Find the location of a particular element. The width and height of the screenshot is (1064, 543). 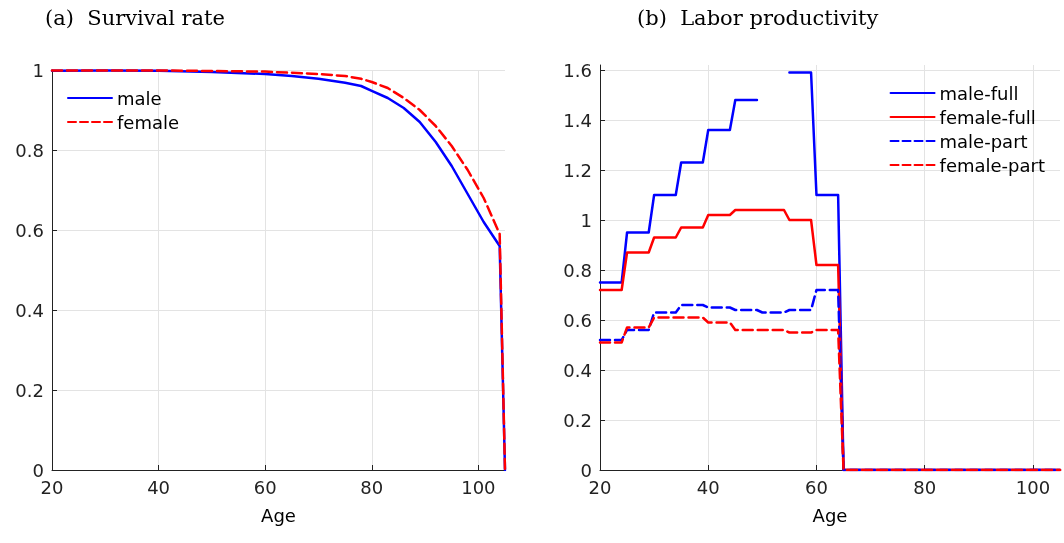

y-tick-label: 1.4 is located at coordinates (577, 120).